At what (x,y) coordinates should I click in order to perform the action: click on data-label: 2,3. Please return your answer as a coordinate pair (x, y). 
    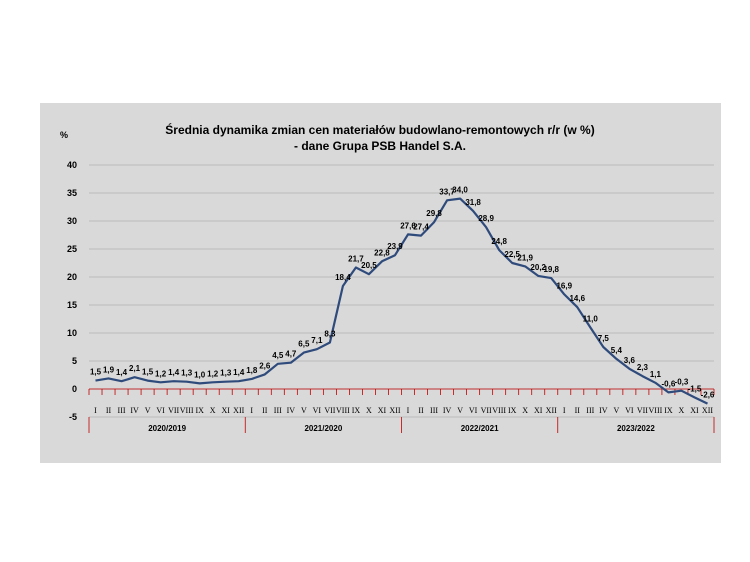
    Looking at the image, I should click on (643, 367).